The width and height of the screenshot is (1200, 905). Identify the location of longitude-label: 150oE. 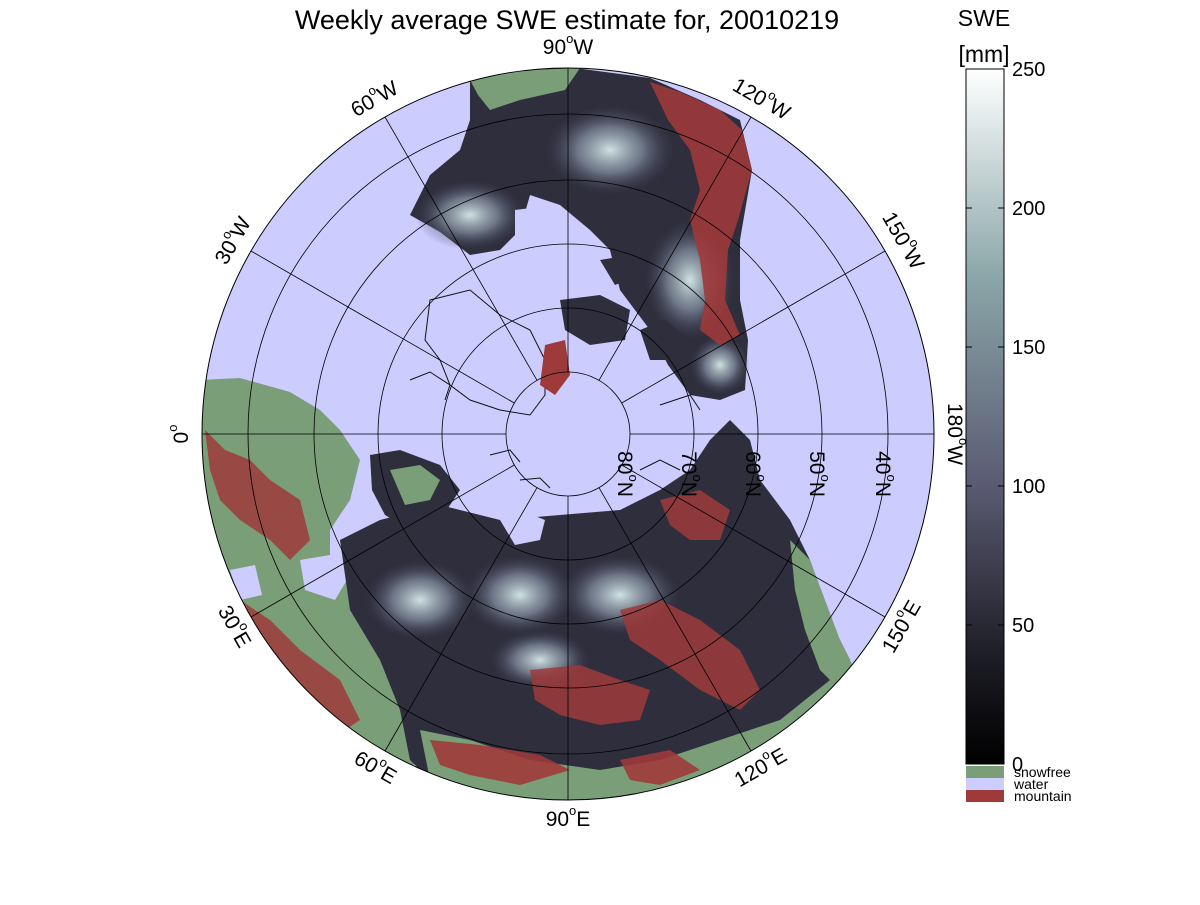
(900, 625).